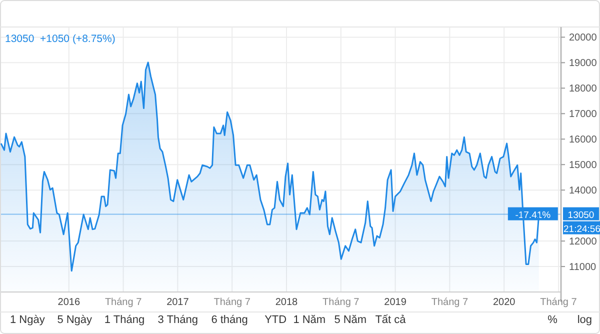 The image size is (600, 334). What do you see at coordinates (533, 215) in the screenshot?
I see `annotation: -17.41%` at bounding box center [533, 215].